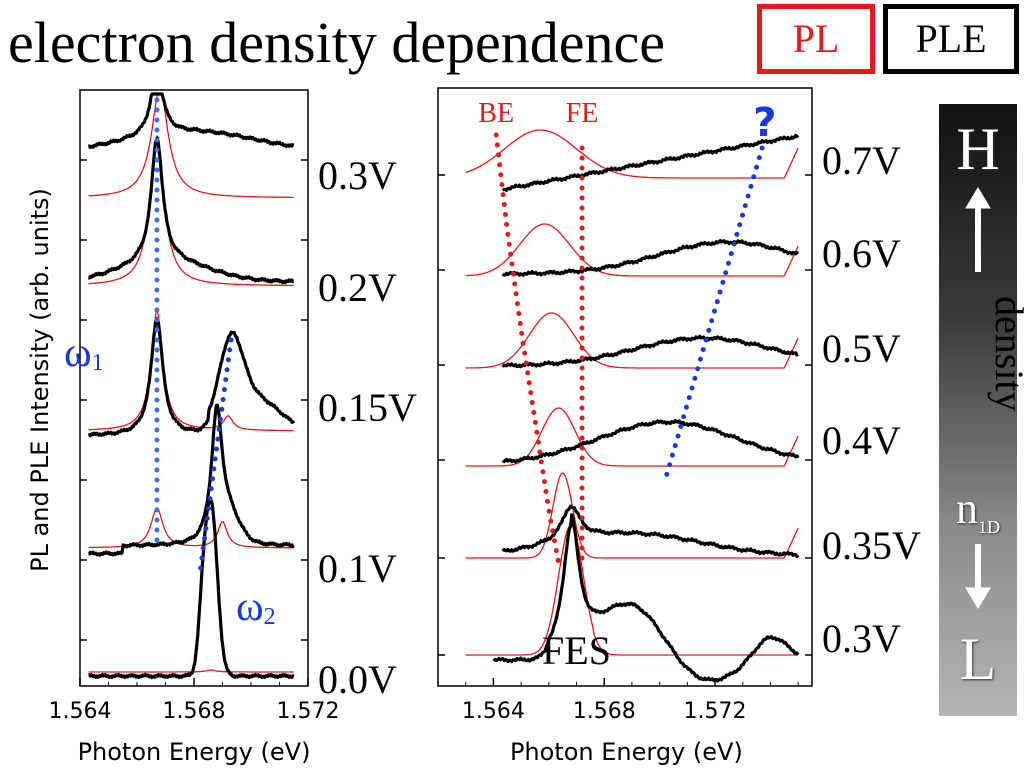  Describe the element at coordinates (978, 598) in the screenshot. I see `arrow-down-head-icon` at that location.